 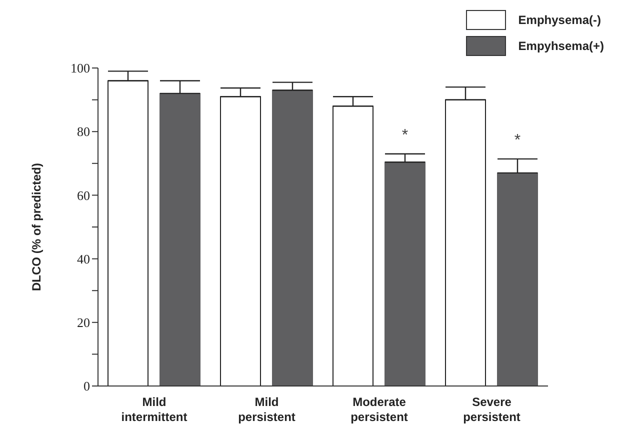 What do you see at coordinates (561, 46) in the screenshot?
I see `legend-label: Empyhsema(+)` at bounding box center [561, 46].